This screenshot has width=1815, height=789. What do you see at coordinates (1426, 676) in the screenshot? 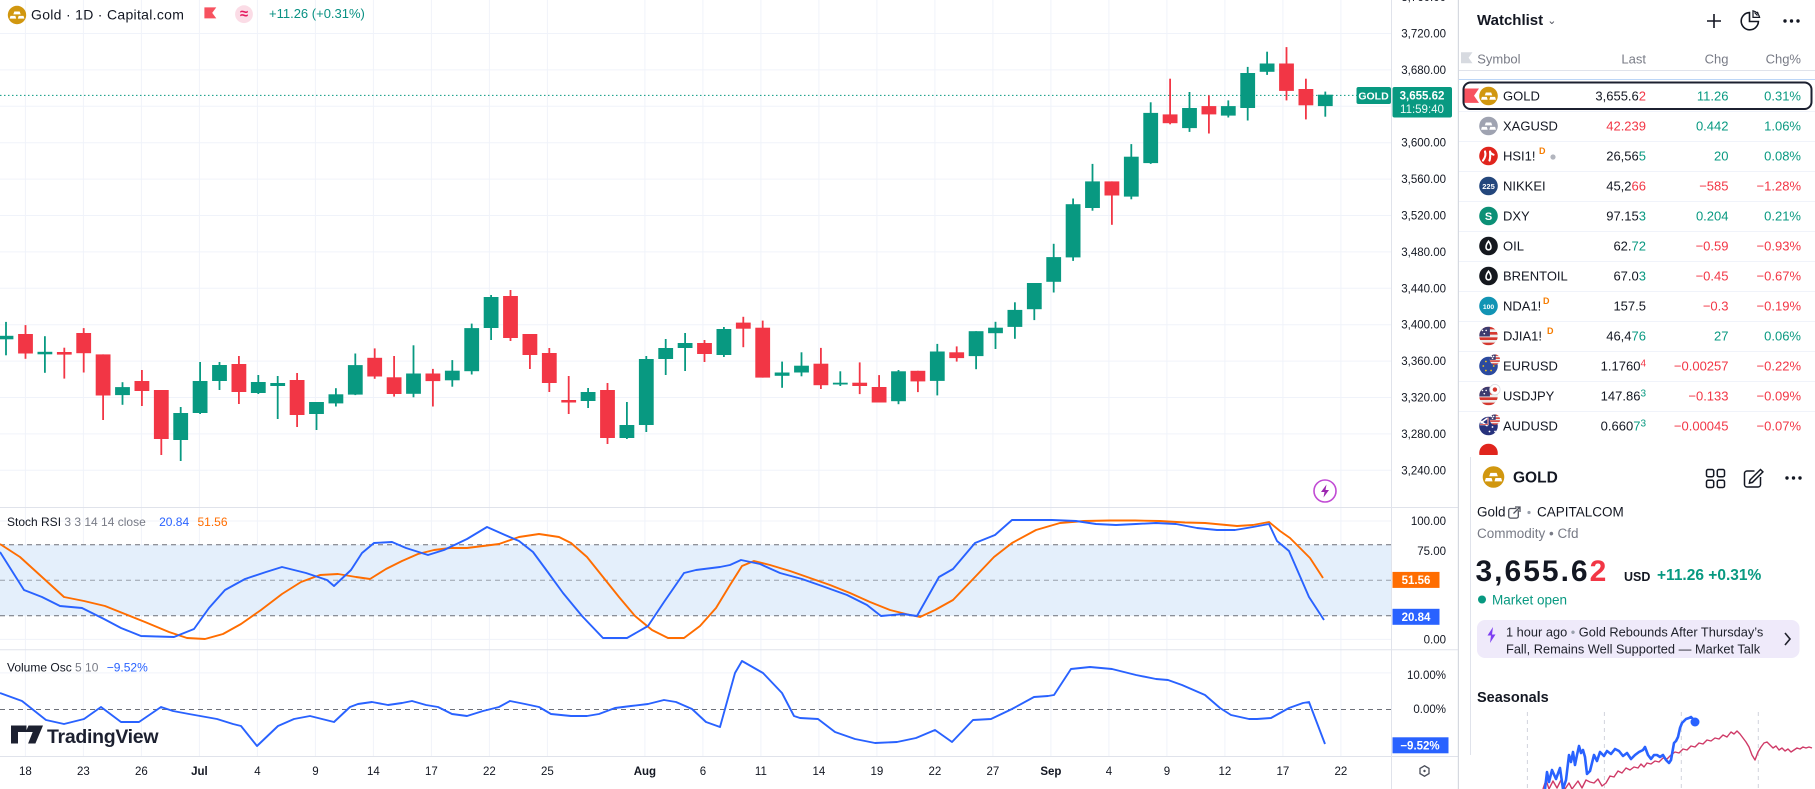
I see `svg-text: 10.00%` at bounding box center [1426, 676].